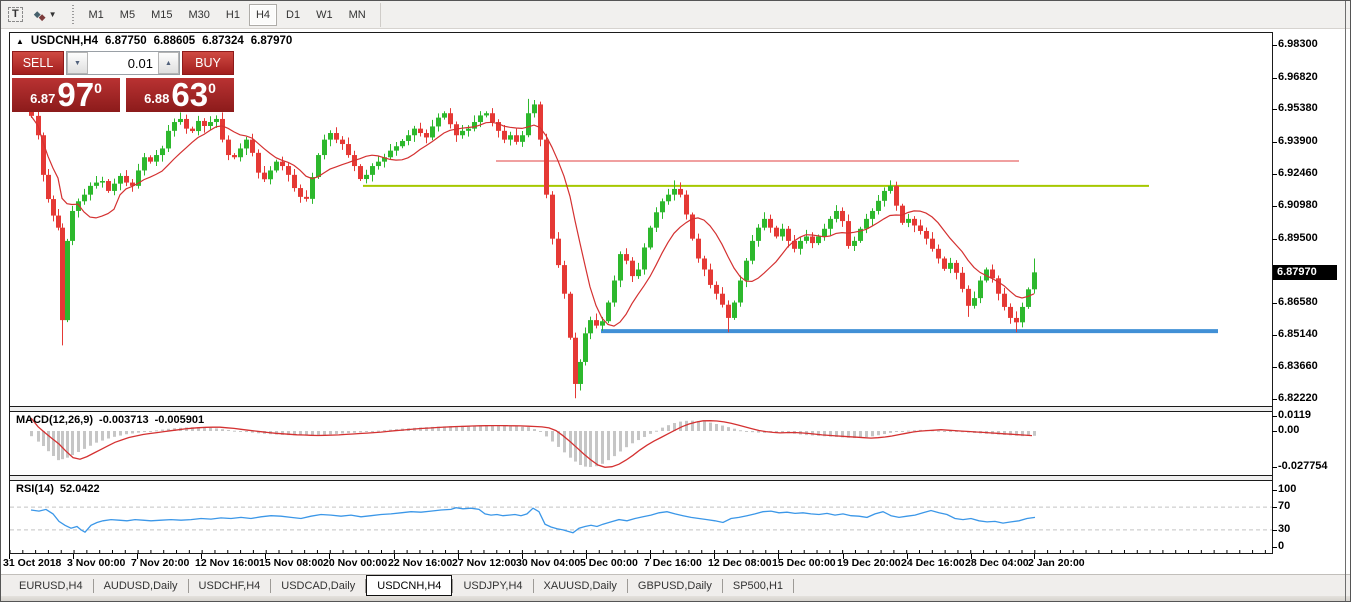 The image size is (1351, 602). I want to click on one-click-trading-panel: SELL ▼ 0.01 ▲ BUY 6.87 97 0 6.88 63 0, so click(123, 81).